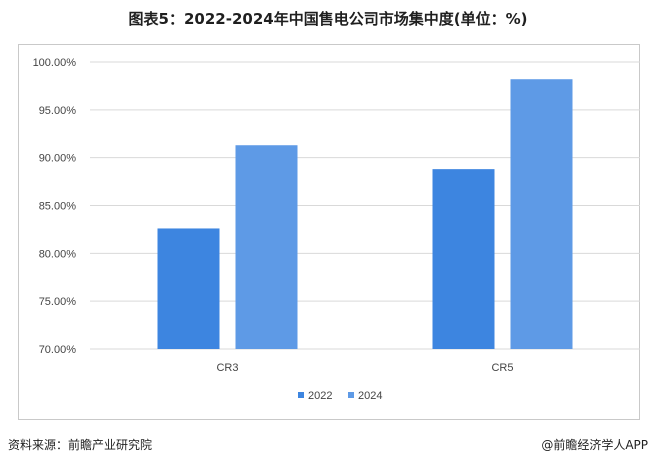 The height and width of the screenshot is (464, 656). I want to click on y-tick-label: 95.00%, so click(58, 111).